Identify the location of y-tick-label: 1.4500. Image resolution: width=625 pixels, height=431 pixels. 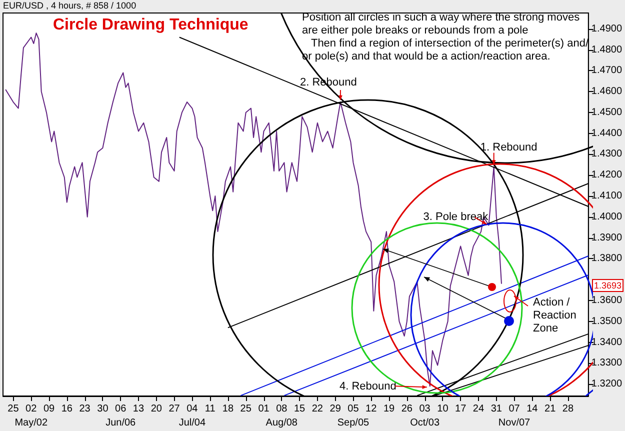
(606, 112).